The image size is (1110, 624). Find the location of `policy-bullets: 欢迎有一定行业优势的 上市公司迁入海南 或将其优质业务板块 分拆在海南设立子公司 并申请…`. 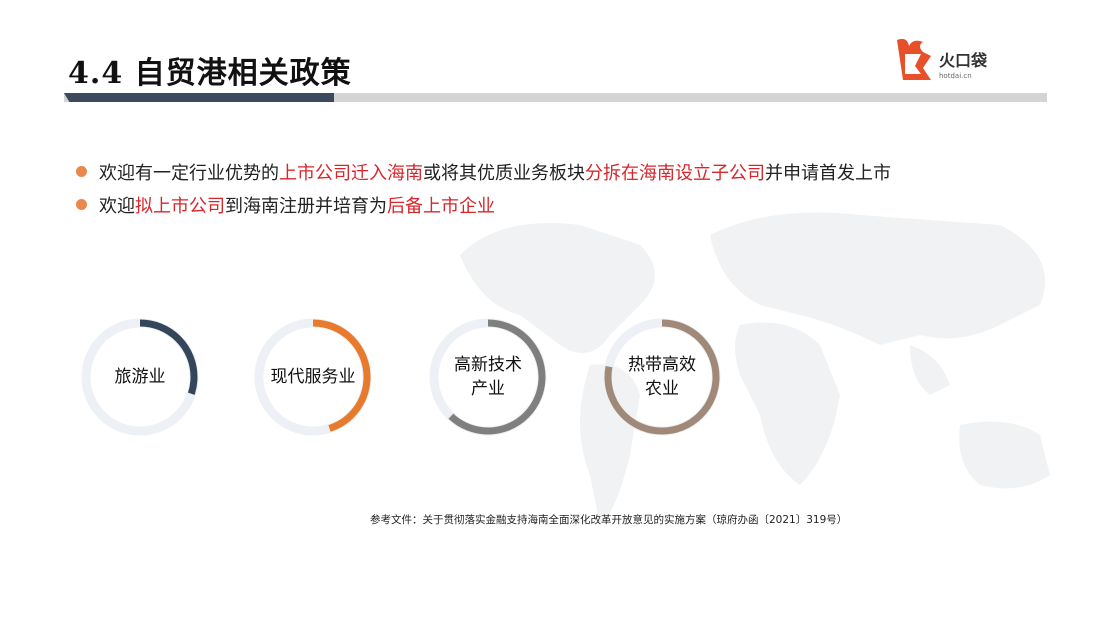

policy-bullets: 欢迎有一定行业优势的 上市公司迁入海南 或将其优质业务板块 分拆在海南设立子公司 并申请… is located at coordinates (483, 188).